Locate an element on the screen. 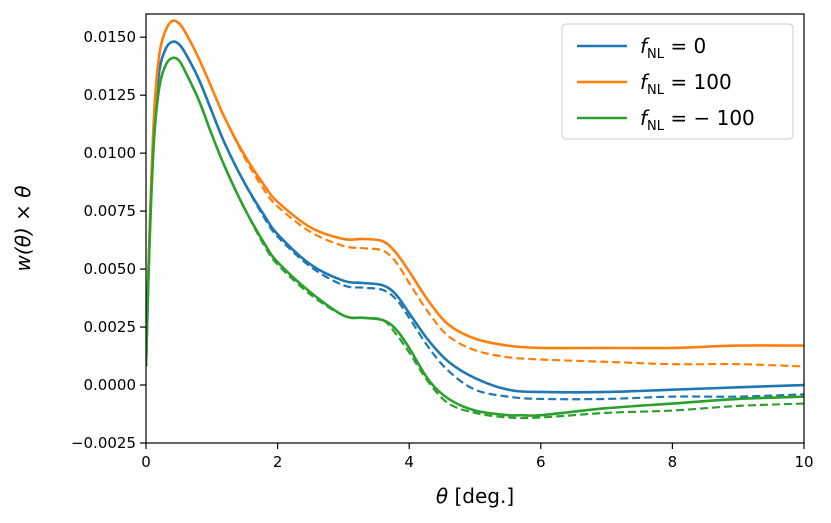 The width and height of the screenshot is (831, 523). y-axis-label: w(θ) × θ is located at coordinates (23, 229).